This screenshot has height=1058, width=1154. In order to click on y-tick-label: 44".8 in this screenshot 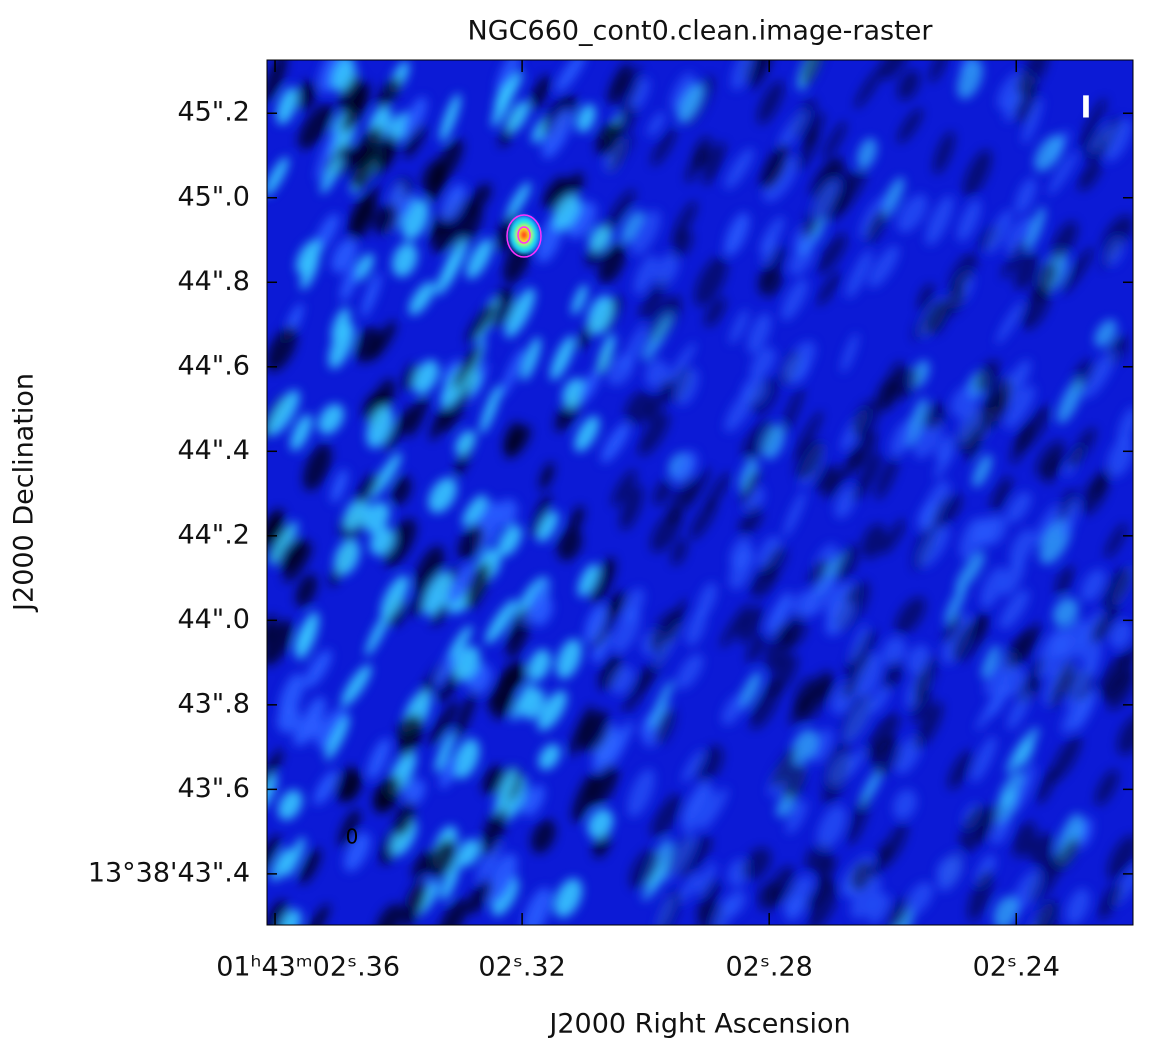, I will do `click(213, 281)`.